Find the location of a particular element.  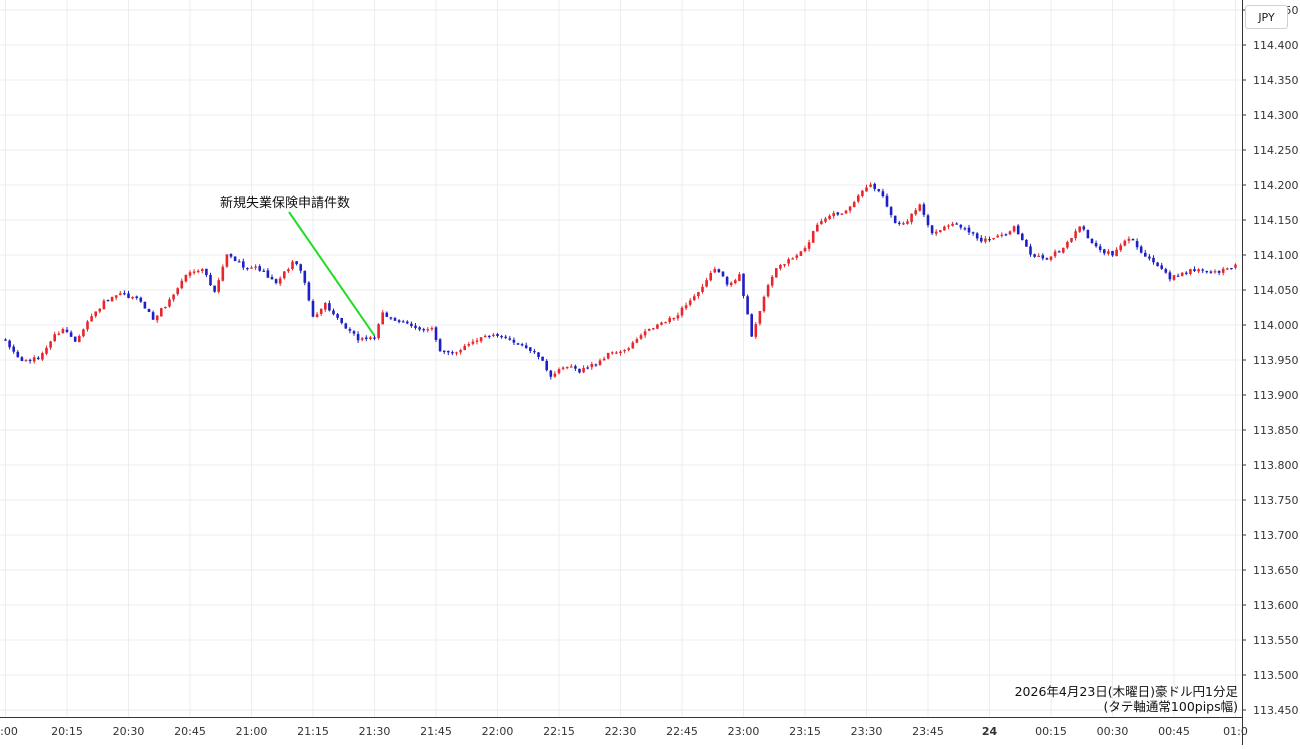

y-tick-label: 114.350 is located at coordinates (1276, 80).